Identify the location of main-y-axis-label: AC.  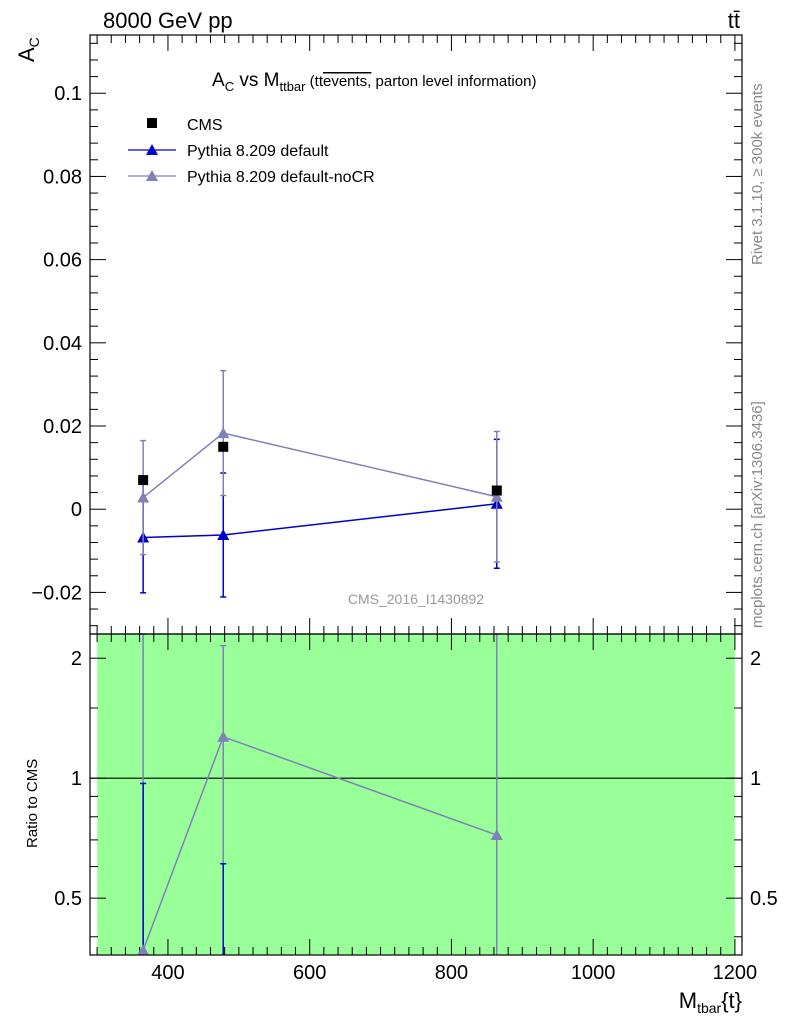
(28, 49).